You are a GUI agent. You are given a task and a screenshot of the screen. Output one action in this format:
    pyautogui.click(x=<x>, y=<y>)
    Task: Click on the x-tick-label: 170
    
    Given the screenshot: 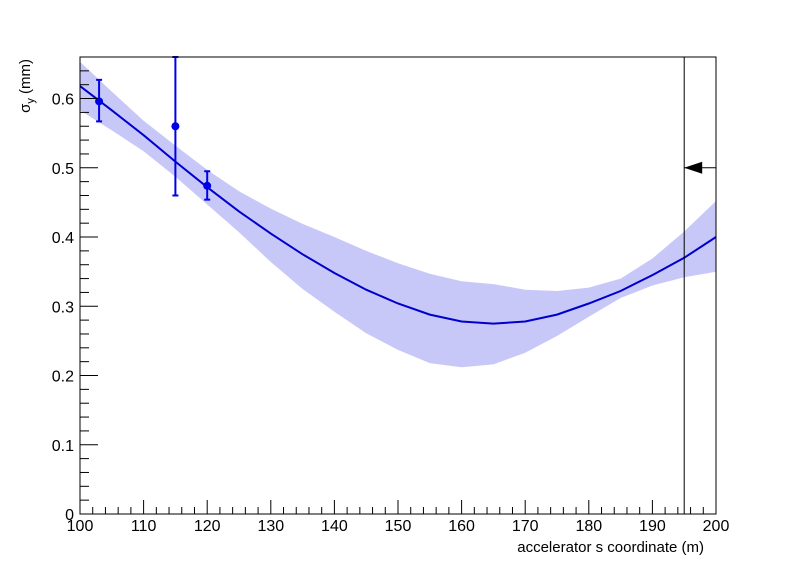 What is the action you would take?
    pyautogui.click(x=525, y=526)
    